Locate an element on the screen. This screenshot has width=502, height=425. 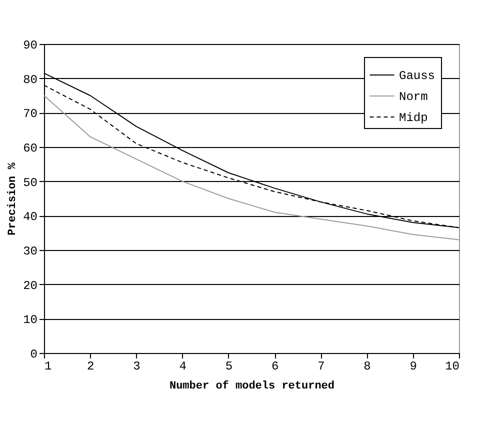
x-tick-label: 9 is located at coordinates (413, 367).